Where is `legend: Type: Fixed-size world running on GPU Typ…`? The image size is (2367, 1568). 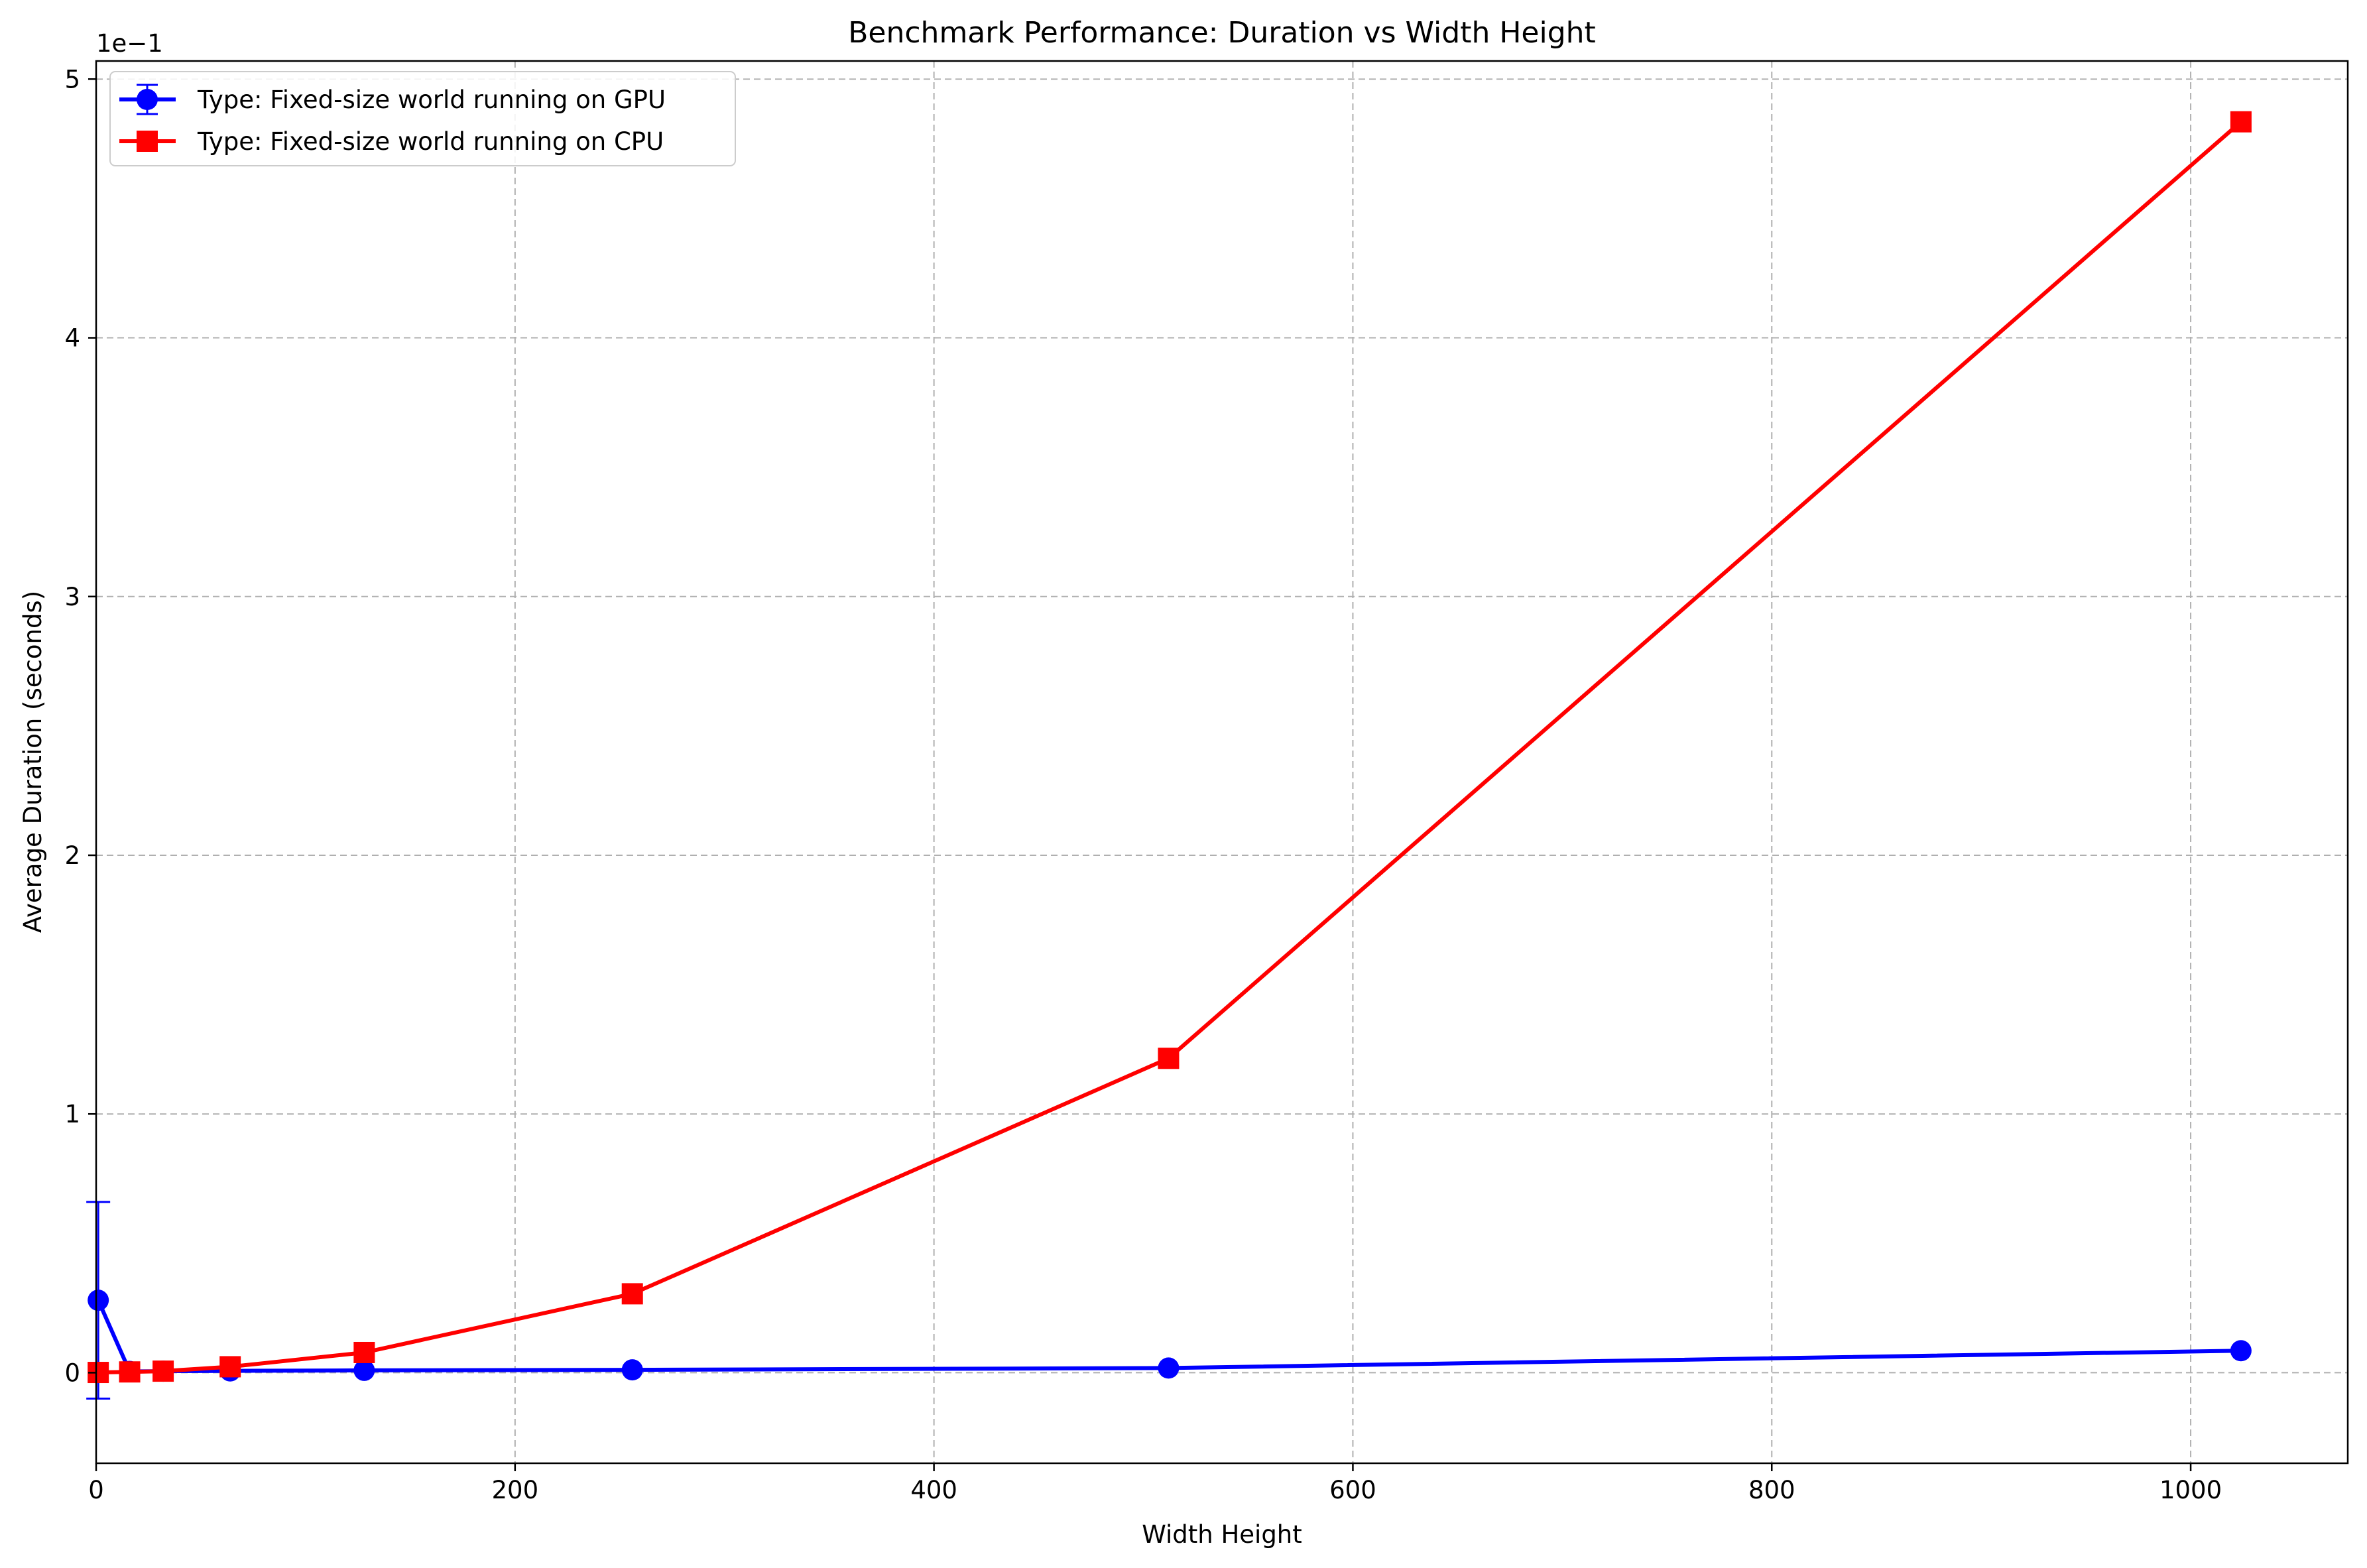 legend: Type: Fixed-size world running on GPU Typ… is located at coordinates (422, 118).